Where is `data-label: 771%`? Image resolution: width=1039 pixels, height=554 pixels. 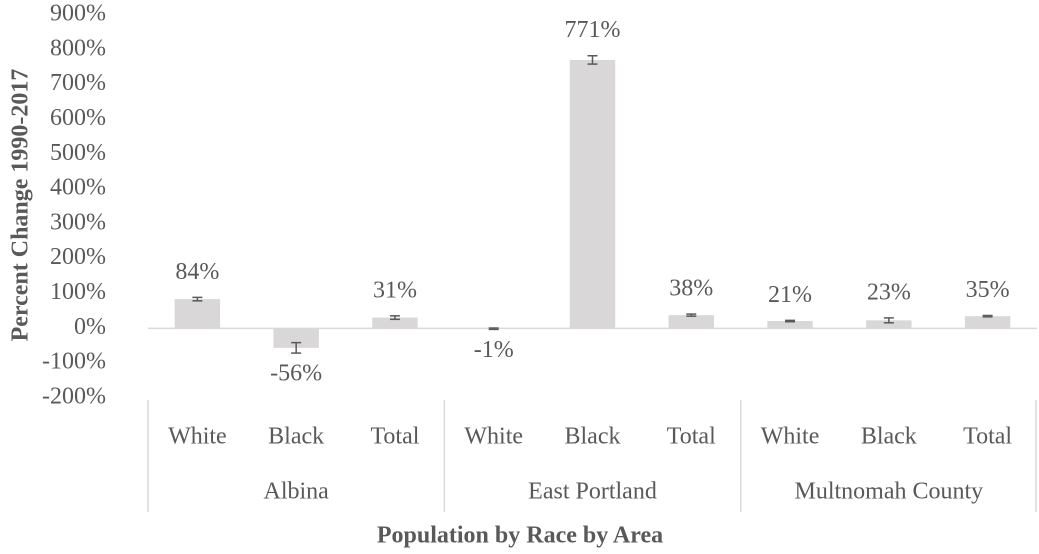
data-label: 771% is located at coordinates (593, 30).